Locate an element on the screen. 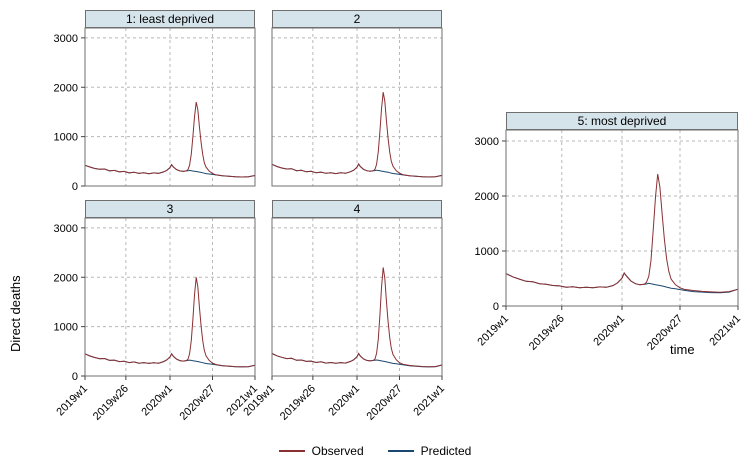 The image size is (750, 467). panel-title: 1: least deprived is located at coordinates (170, 19).